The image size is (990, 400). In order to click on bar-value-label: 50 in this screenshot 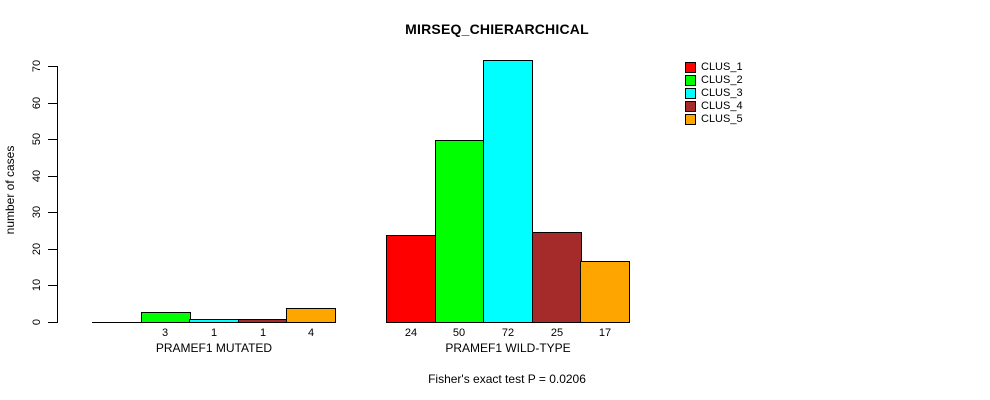, I will do `click(459, 333)`.